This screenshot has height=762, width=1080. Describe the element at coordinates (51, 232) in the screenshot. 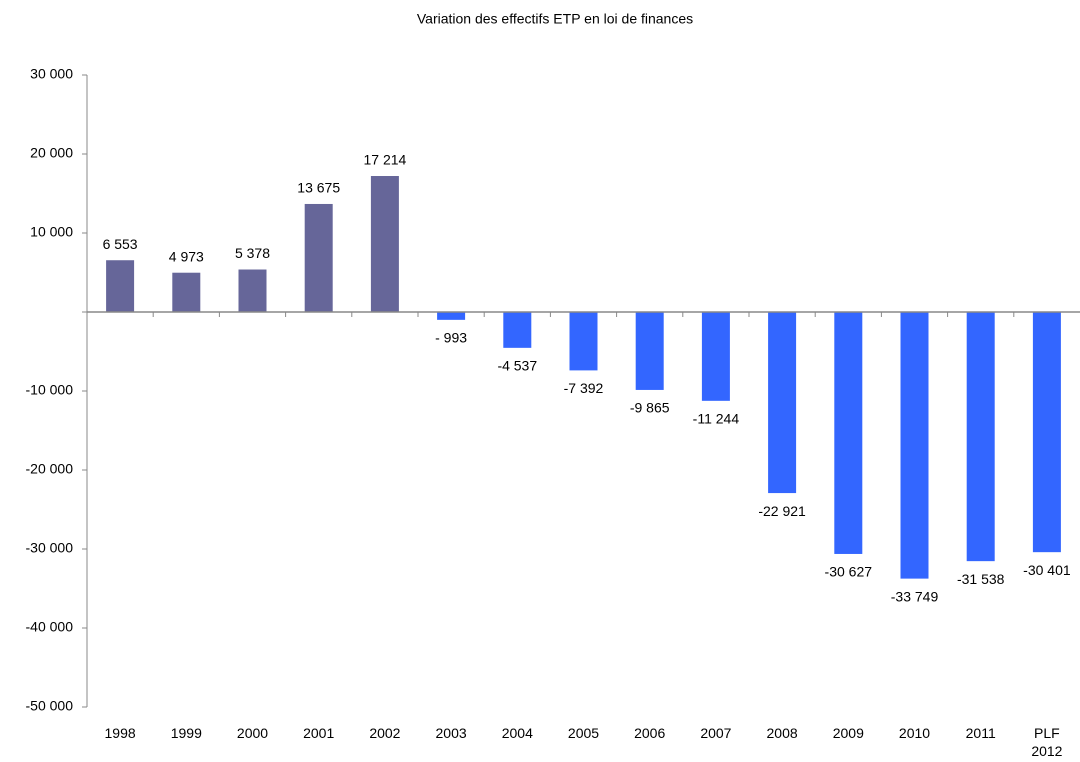

I see `y-tick-label: 10 000` at that location.